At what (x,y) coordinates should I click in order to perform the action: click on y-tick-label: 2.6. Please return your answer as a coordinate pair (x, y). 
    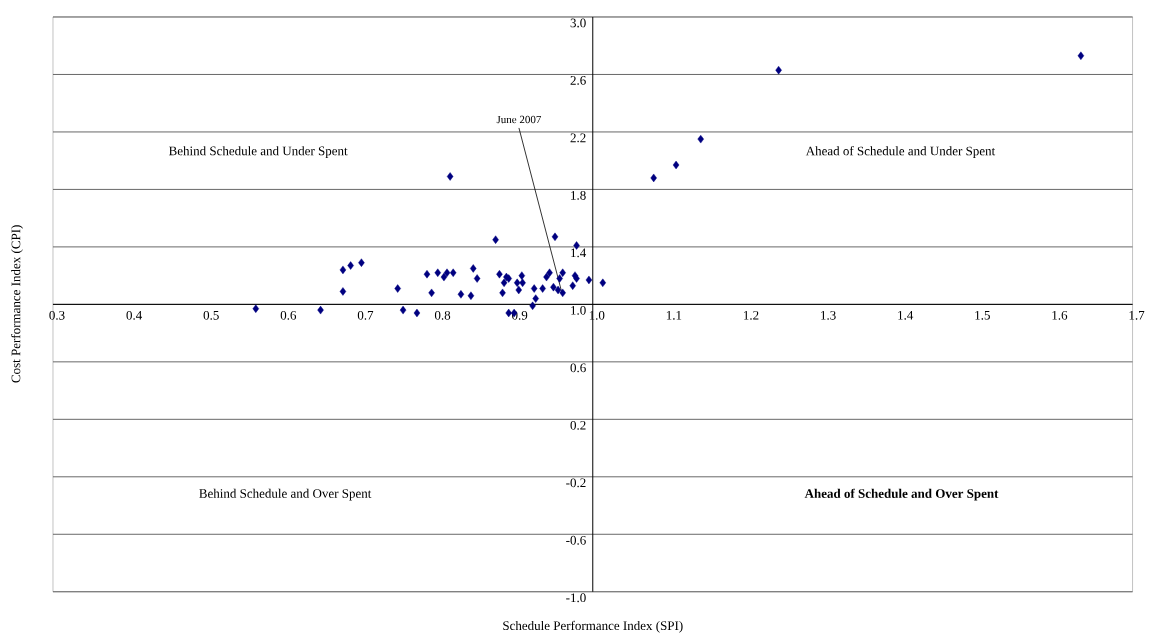
    Looking at the image, I should click on (578, 80).